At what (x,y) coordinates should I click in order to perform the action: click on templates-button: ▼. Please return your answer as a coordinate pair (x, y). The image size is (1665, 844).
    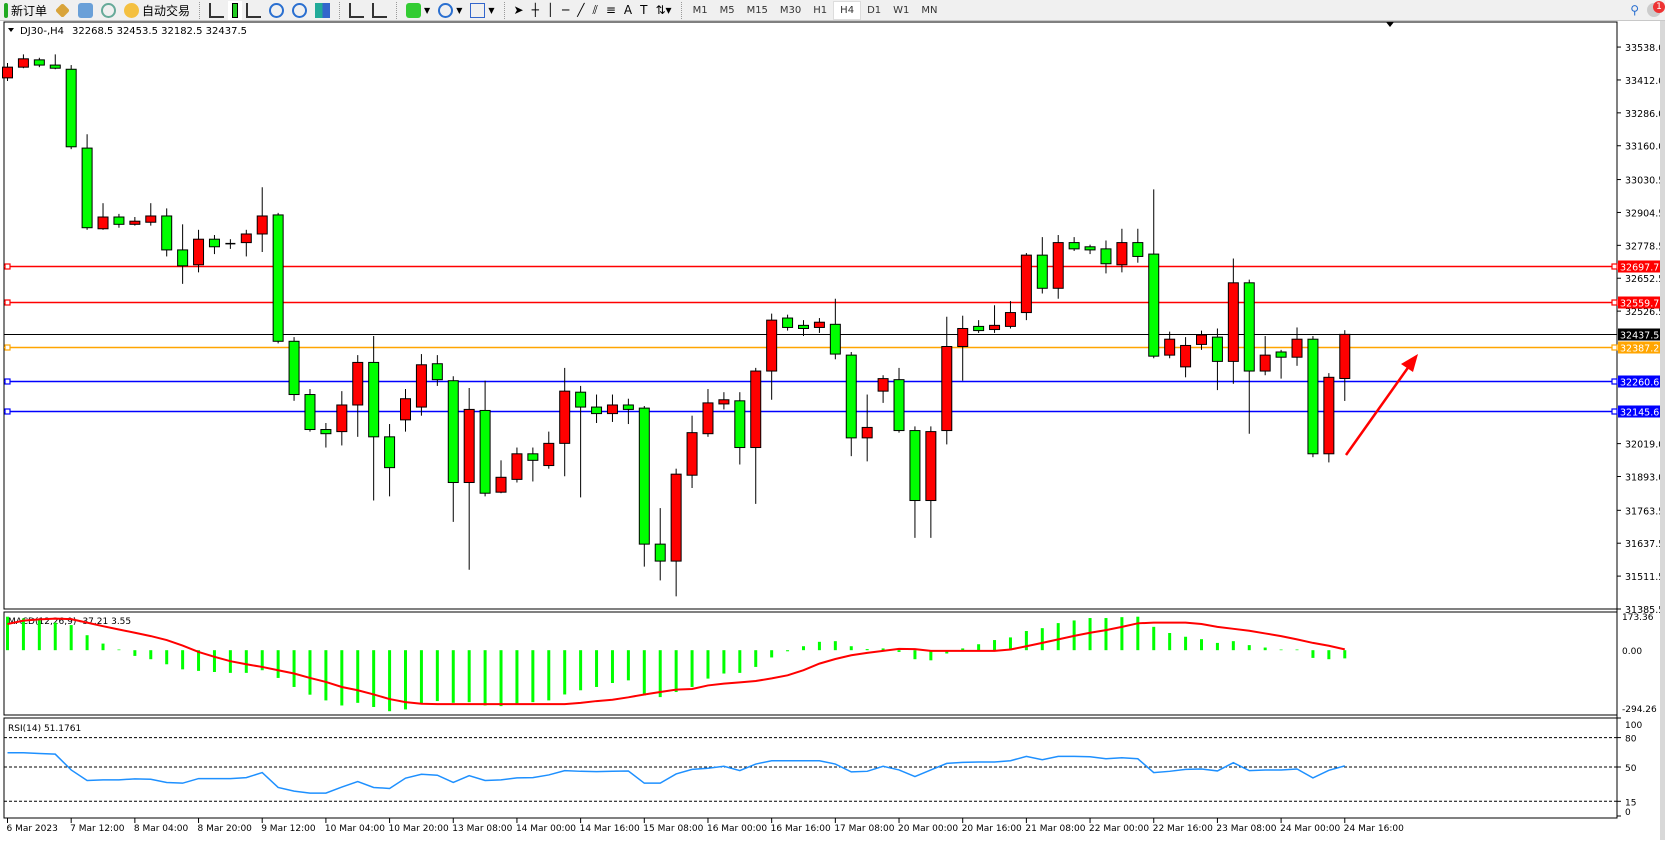
    Looking at the image, I should click on (482, 10).